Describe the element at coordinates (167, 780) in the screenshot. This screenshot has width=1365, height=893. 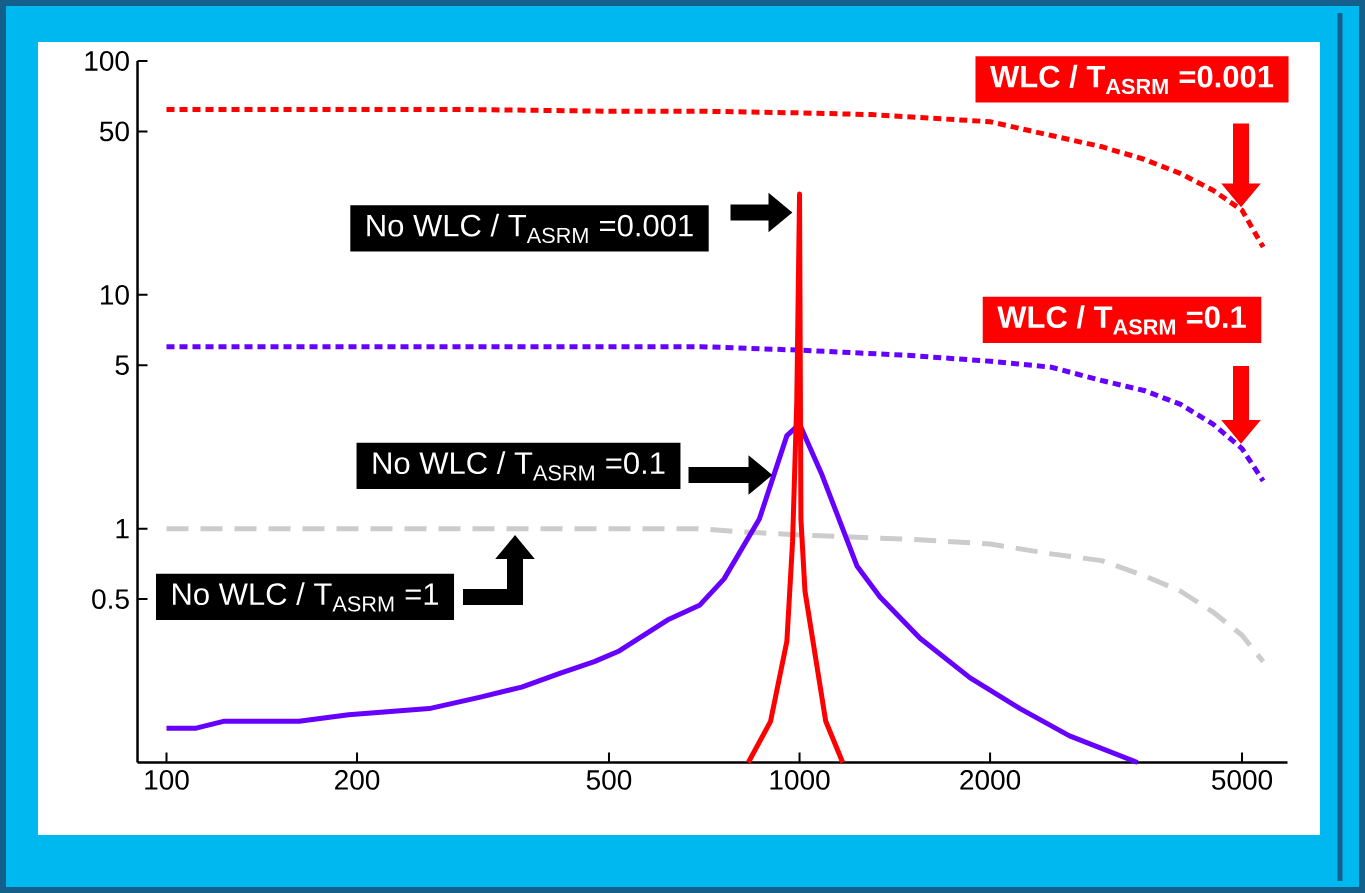
I see `x-tick-label: 100` at that location.